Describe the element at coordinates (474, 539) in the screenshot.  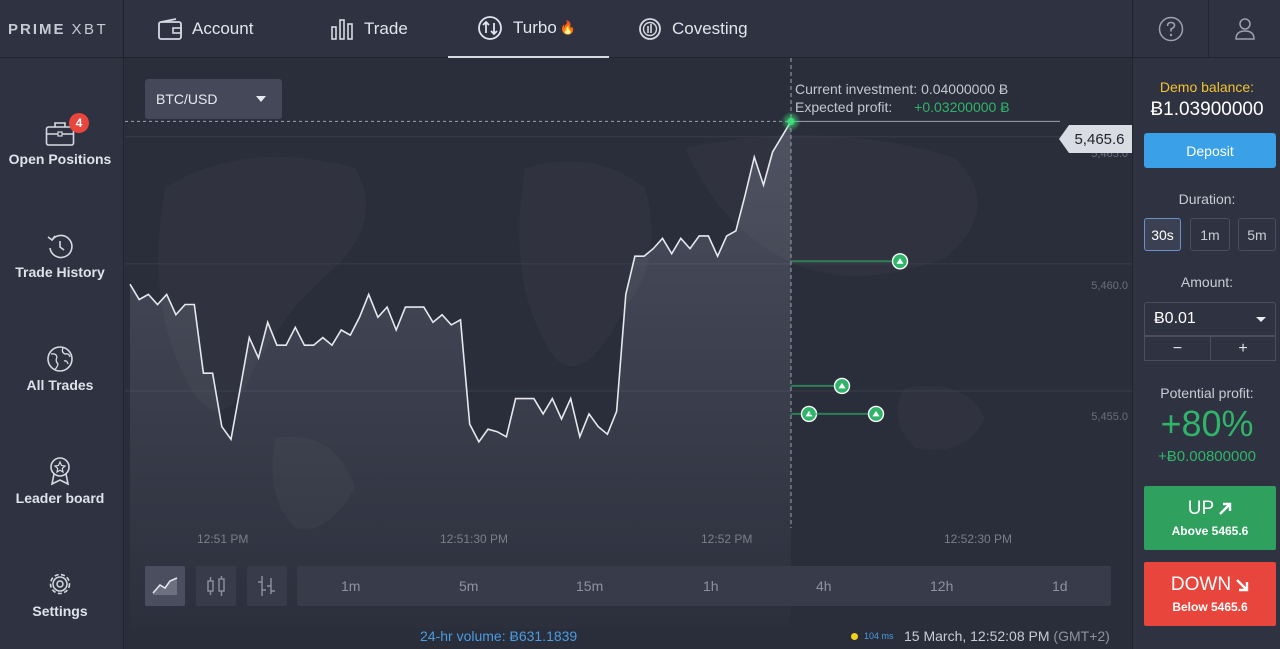
I see `x-tick-label: 12:51:30 PM` at that location.